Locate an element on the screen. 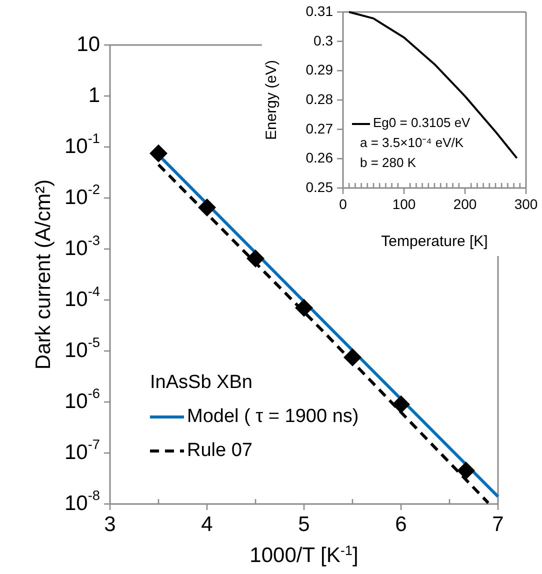 Image resolution: width=542 pixels, height=574 pixels. y-tick-label: 1 is located at coordinates (94, 95).